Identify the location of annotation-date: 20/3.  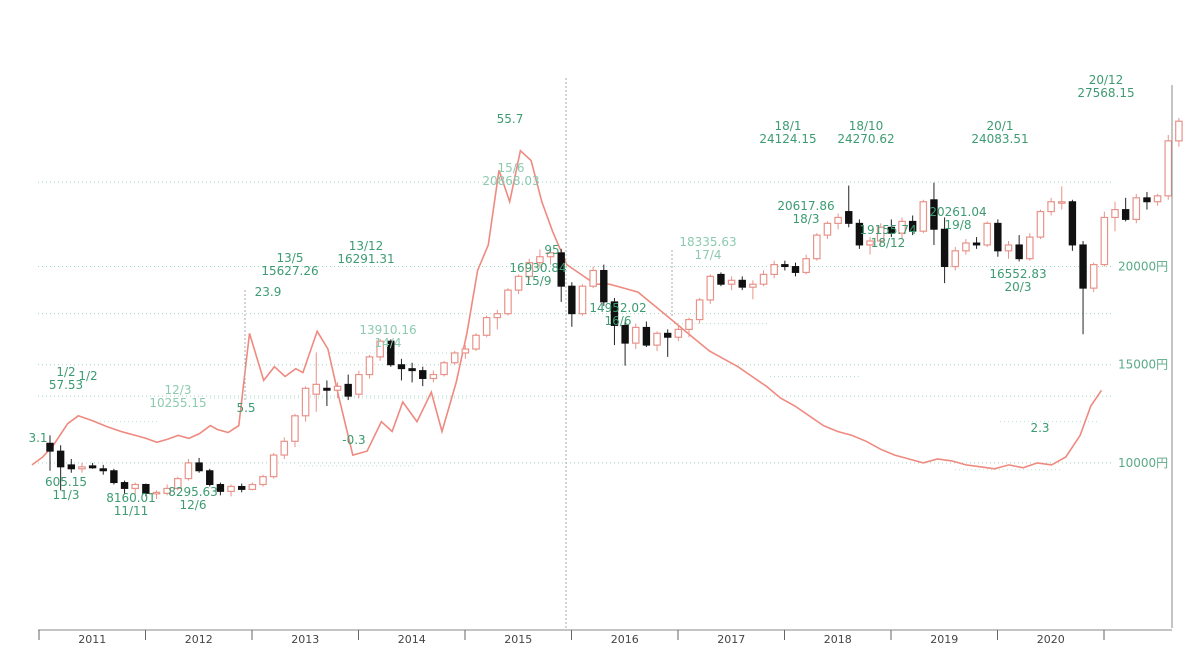
(1018, 287).